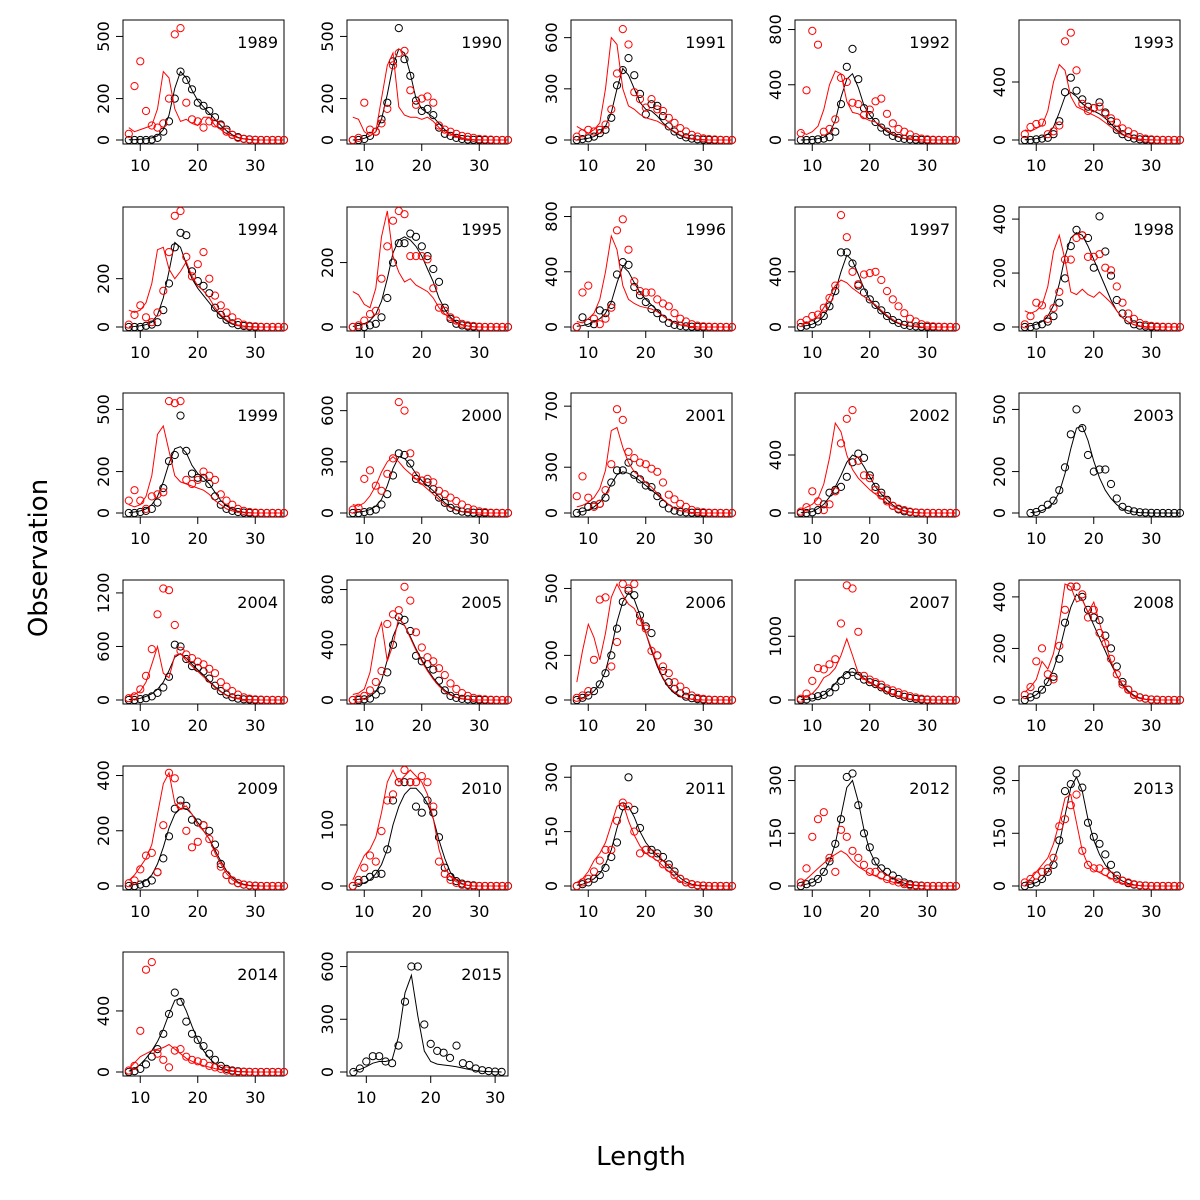 This screenshot has width=1200, height=1200. Describe the element at coordinates (103, 409) in the screenshot. I see `y-tick-label: 500` at that location.